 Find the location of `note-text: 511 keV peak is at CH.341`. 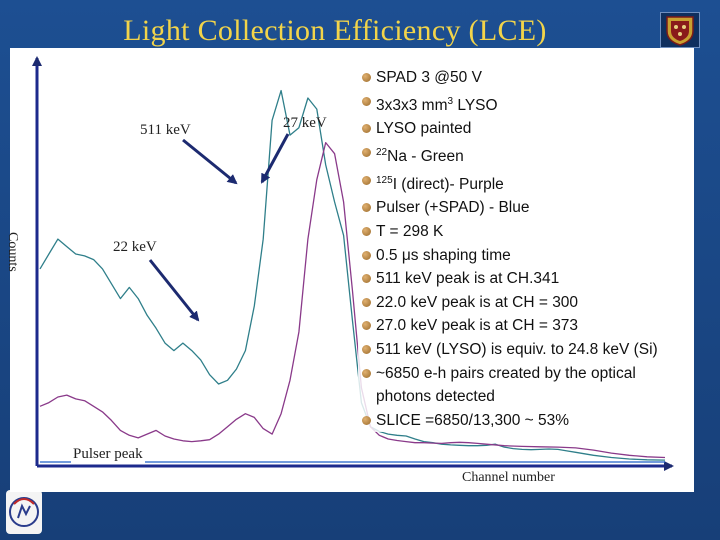

note-text: 511 keV peak is at CH.341 is located at coordinates (468, 279).